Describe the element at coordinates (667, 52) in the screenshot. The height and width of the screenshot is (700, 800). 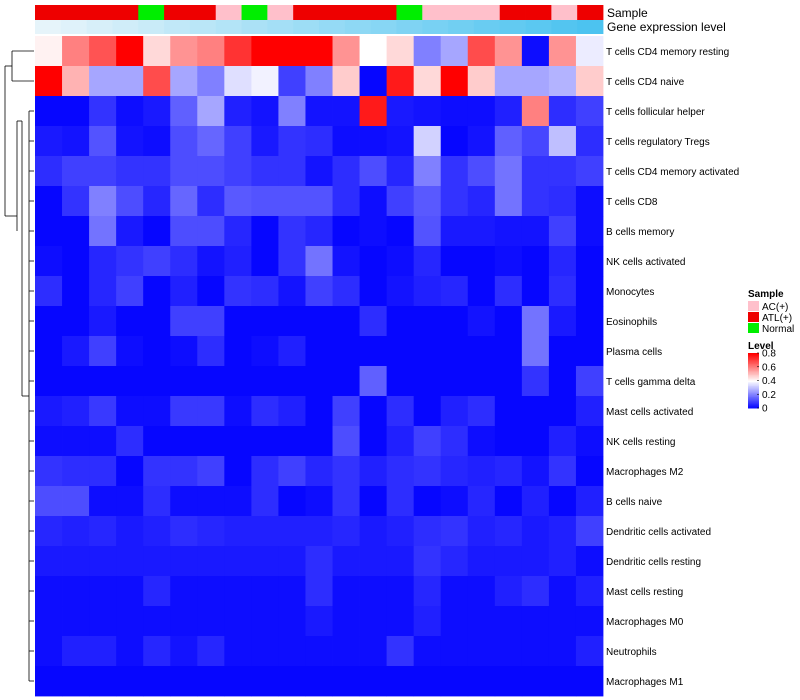
I see `row-label: T cells CD4 memory resting` at that location.